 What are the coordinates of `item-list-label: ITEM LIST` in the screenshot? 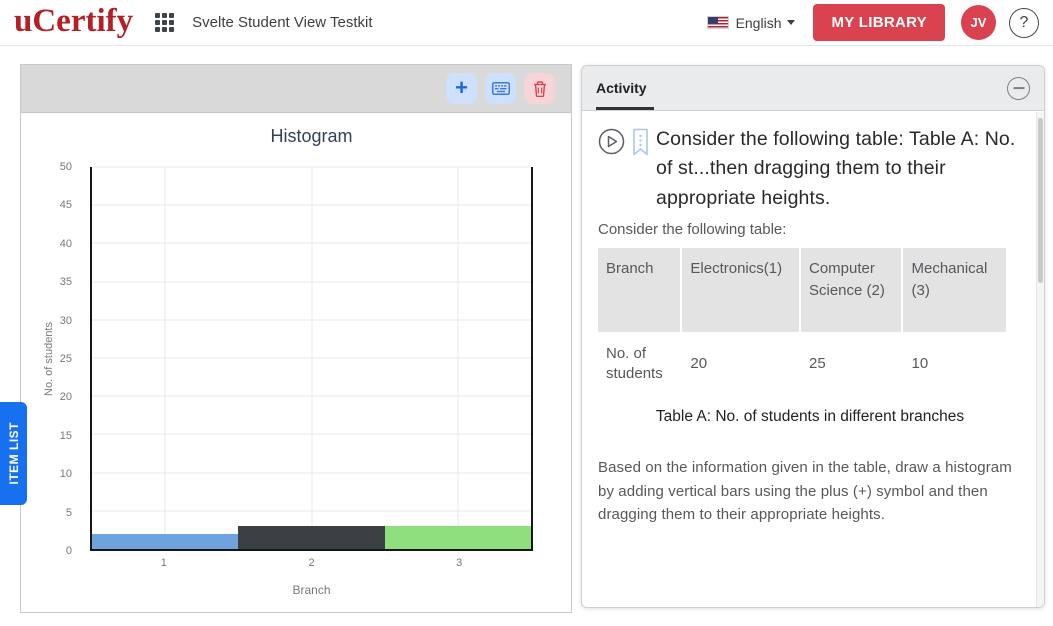 It's located at (13, 453).